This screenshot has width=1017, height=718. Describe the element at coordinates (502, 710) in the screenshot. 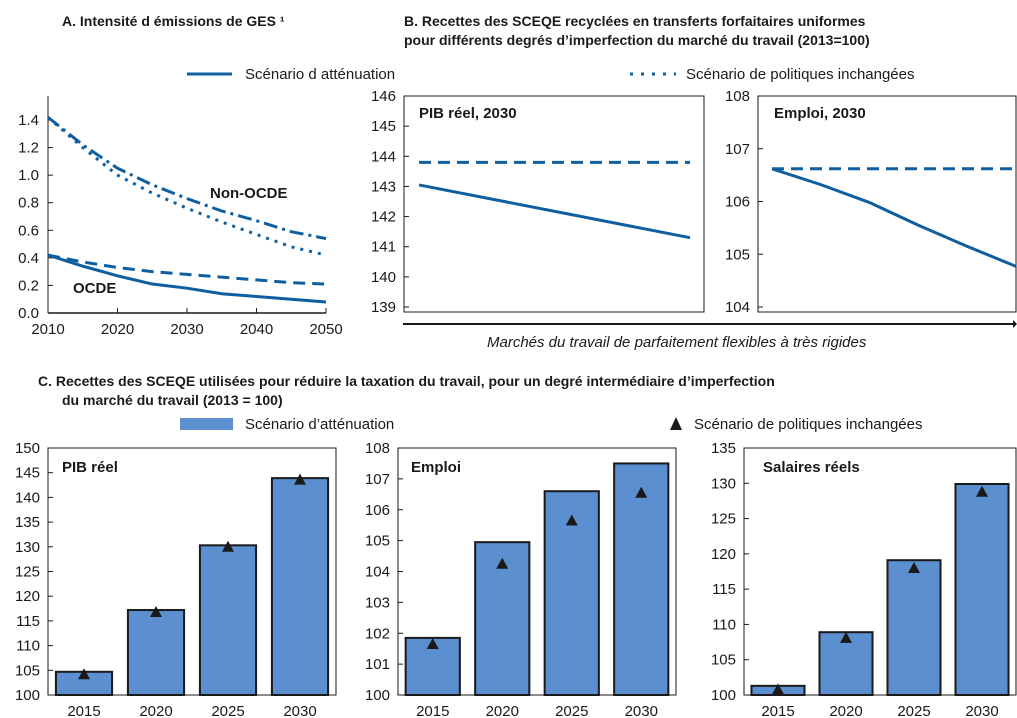

I see `panel-c2-xtick-label: 2020` at that location.